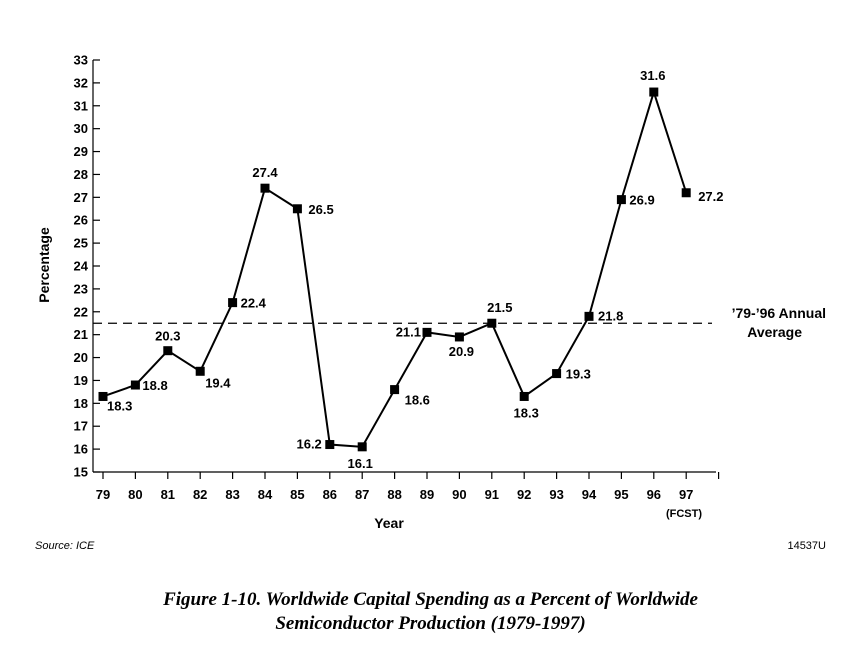 Image resolution: width=861 pixels, height=654 pixels. I want to click on y-tick-label: 31, so click(81, 105).